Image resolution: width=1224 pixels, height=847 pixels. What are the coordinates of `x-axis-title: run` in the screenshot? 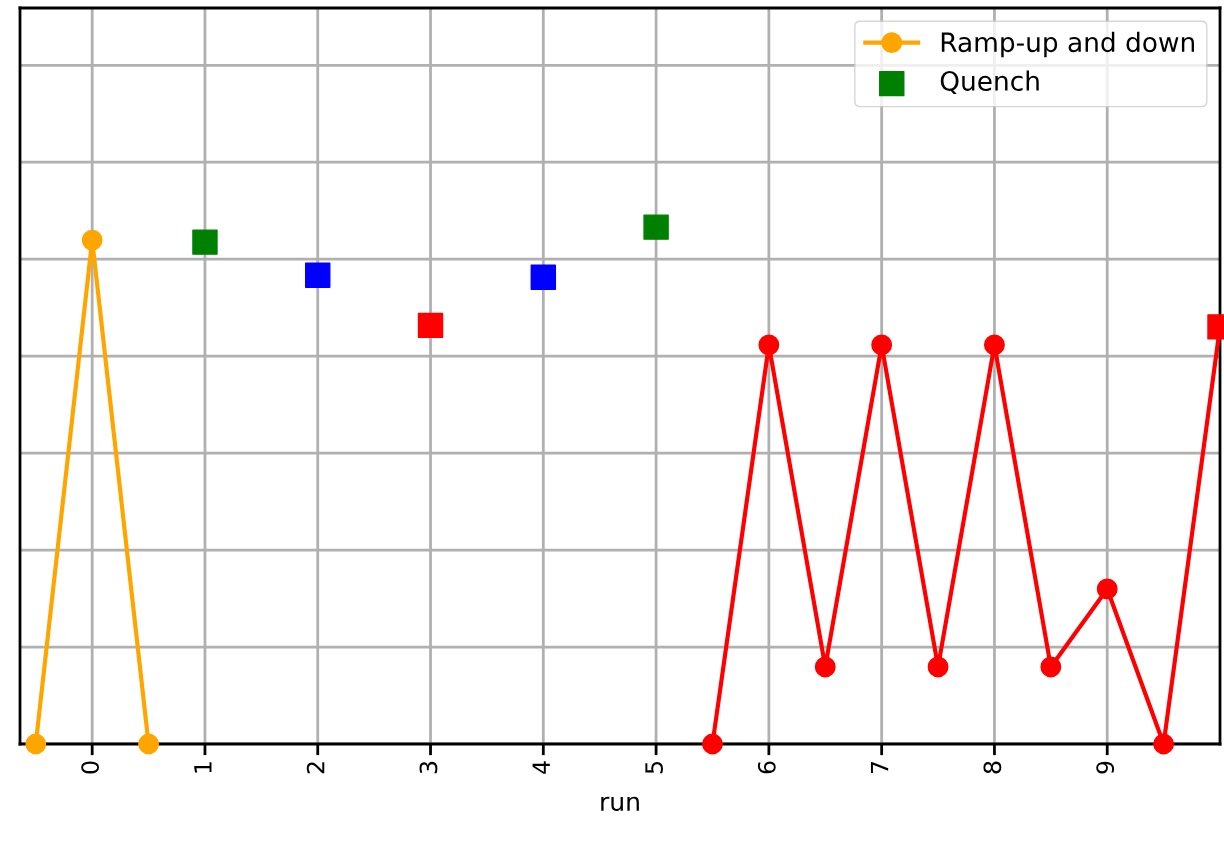 It's located at (620, 804).